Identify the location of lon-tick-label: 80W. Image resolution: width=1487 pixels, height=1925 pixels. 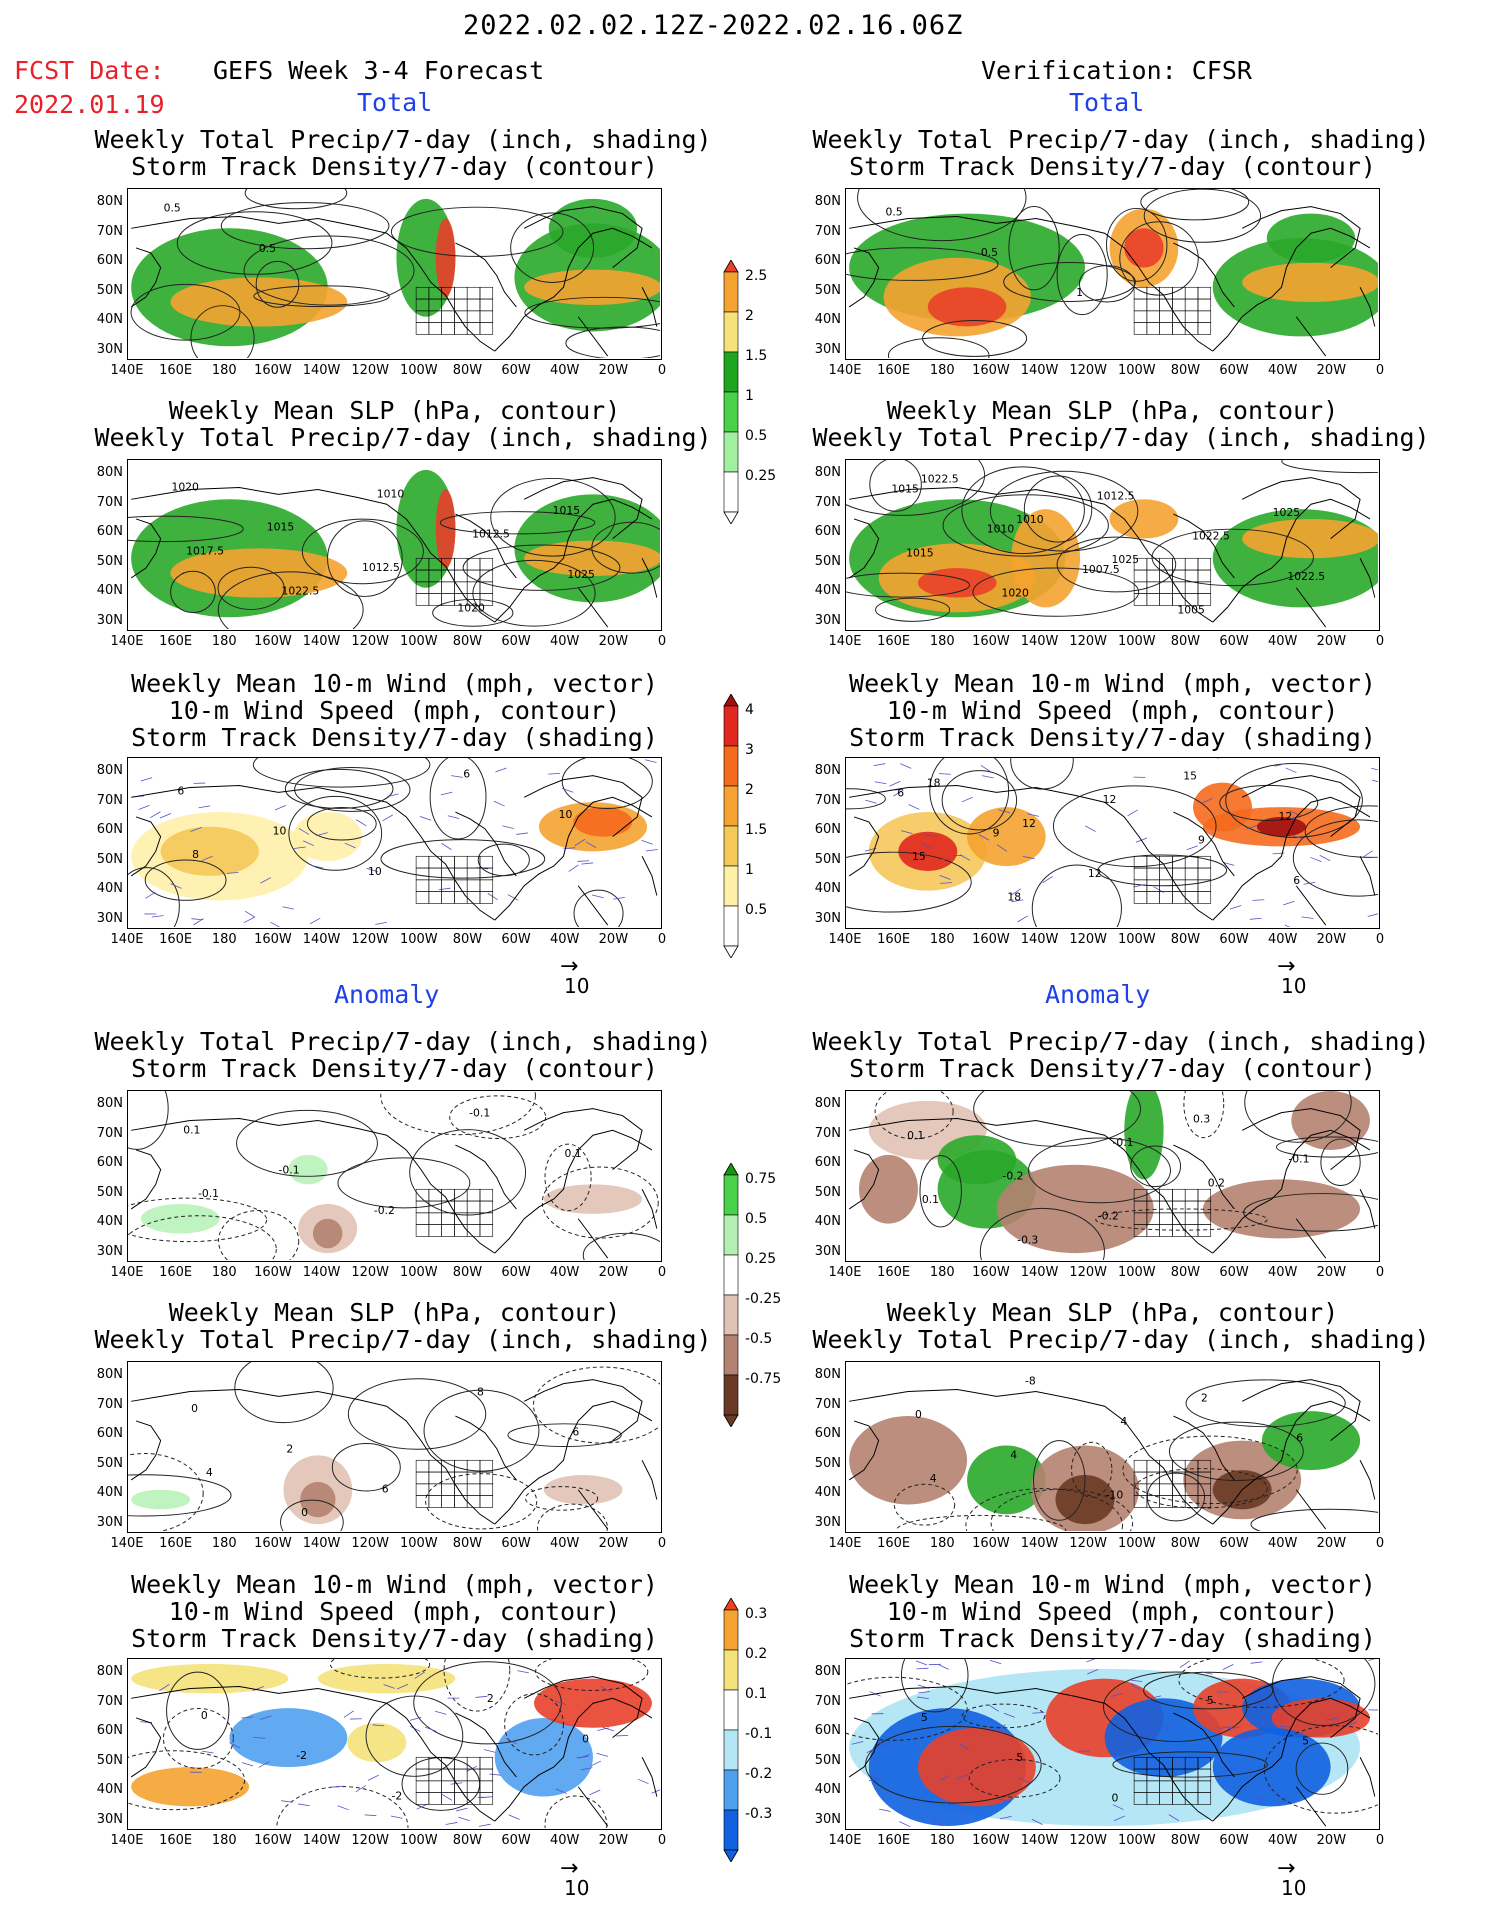
(467, 1543).